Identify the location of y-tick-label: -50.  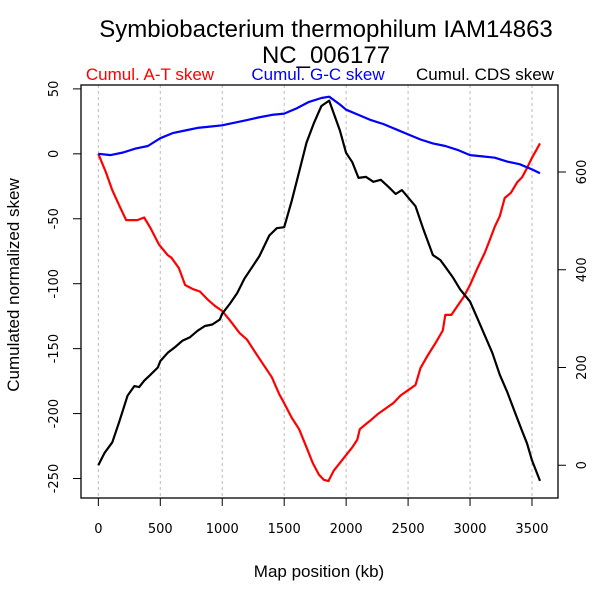
(54, 218).